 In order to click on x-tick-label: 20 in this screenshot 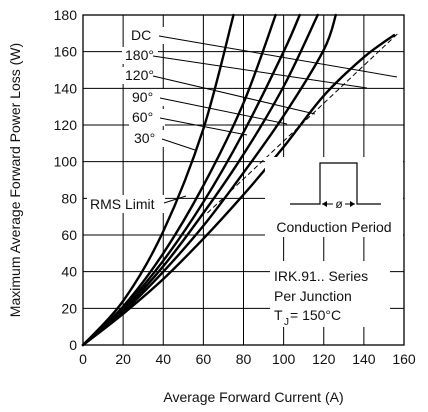, I will do `click(123, 359)`.